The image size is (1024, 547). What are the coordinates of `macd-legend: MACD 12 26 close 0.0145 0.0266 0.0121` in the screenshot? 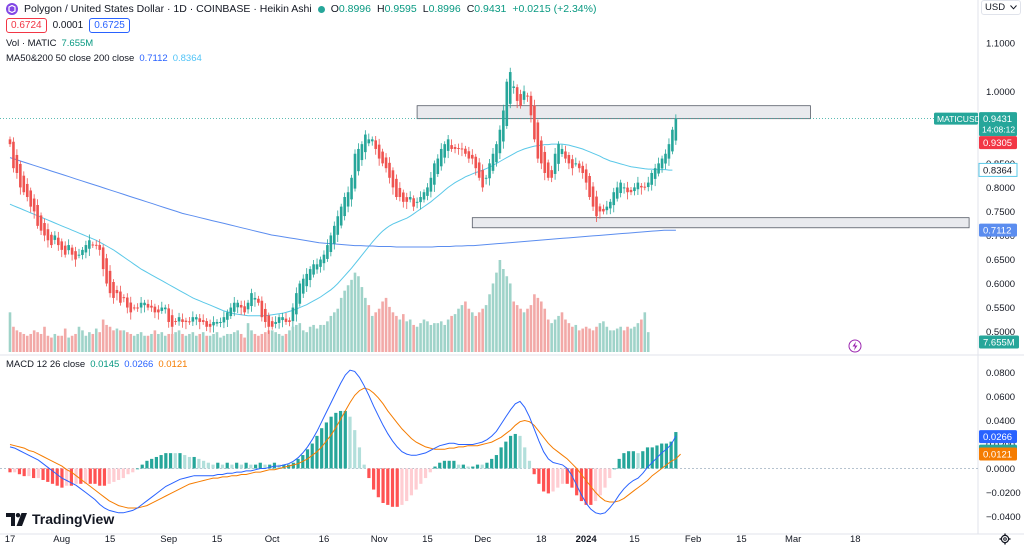 It's located at (96, 364).